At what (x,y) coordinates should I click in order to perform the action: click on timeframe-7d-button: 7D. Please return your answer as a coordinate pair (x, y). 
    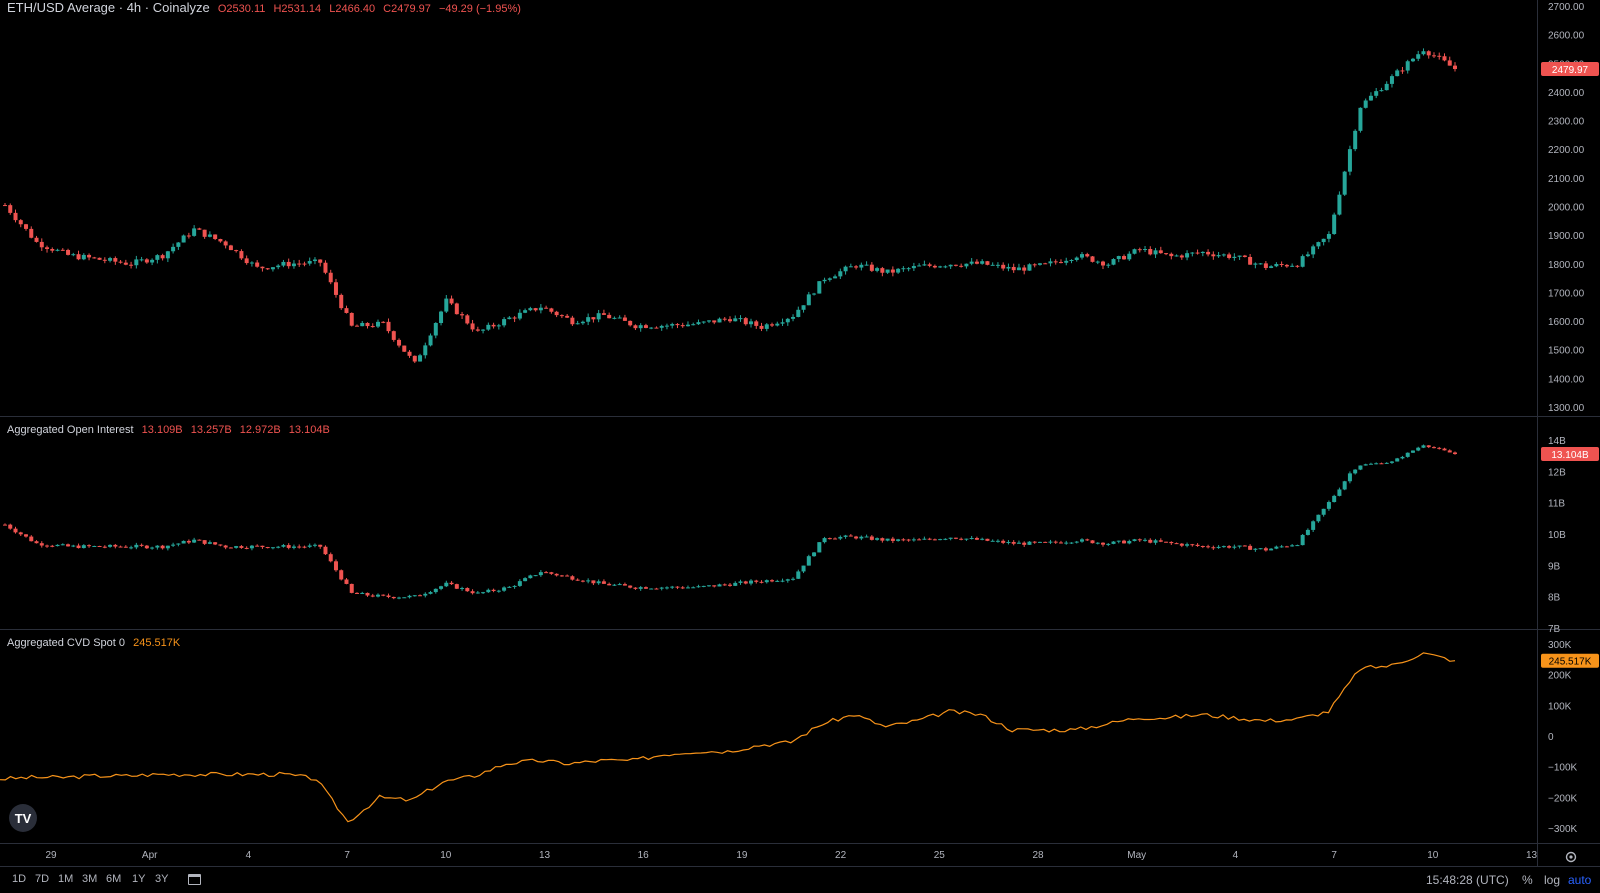
    Looking at the image, I should click on (42, 879).